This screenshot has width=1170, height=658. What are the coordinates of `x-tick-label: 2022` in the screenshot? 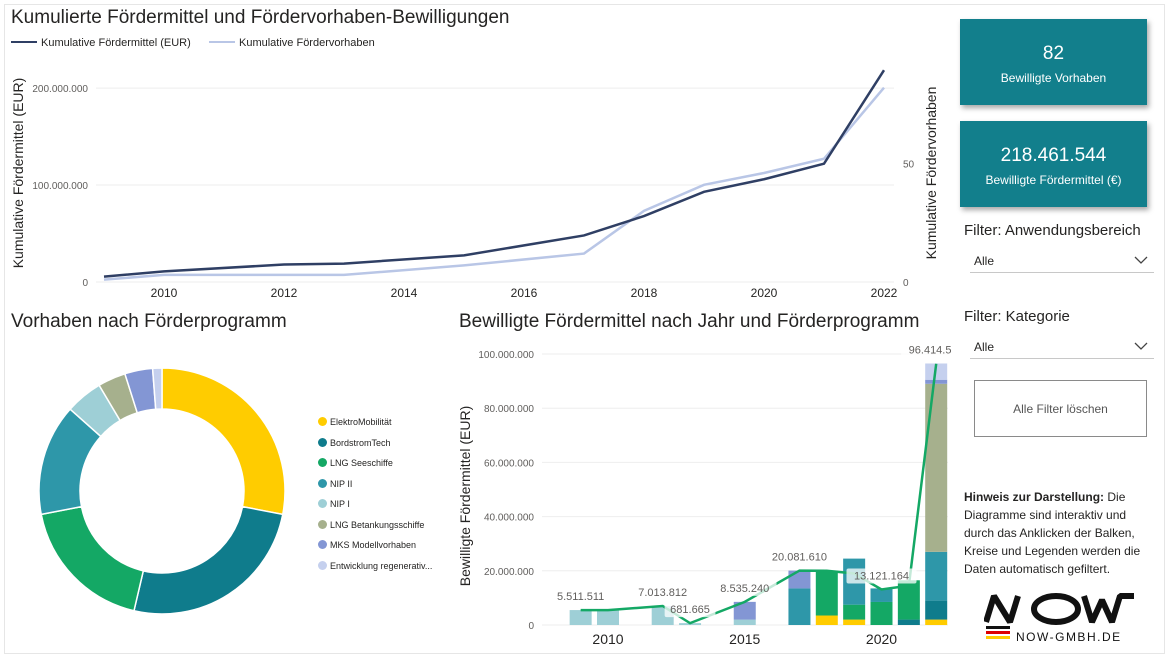 It's located at (884, 293).